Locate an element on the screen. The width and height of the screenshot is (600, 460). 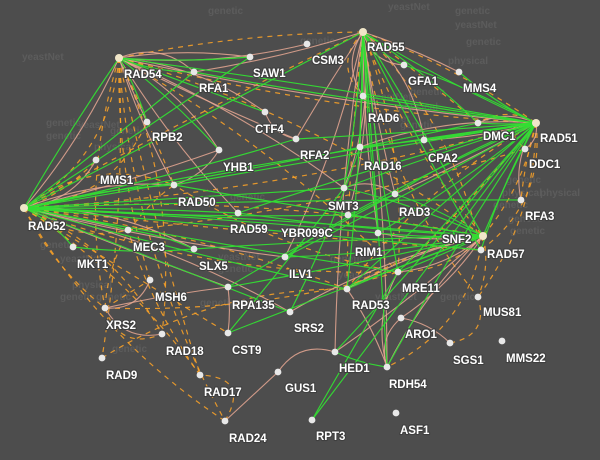
graph-node-rad3 is located at coordinates (395, 194).